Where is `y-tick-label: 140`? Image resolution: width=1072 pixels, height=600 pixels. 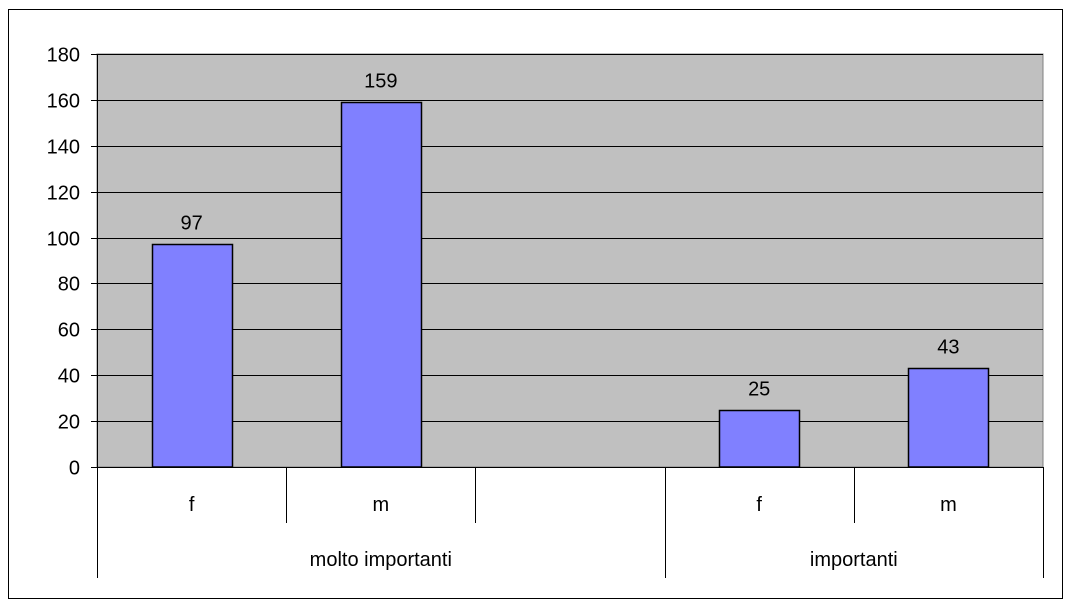
y-tick-label: 140 is located at coordinates (63, 148).